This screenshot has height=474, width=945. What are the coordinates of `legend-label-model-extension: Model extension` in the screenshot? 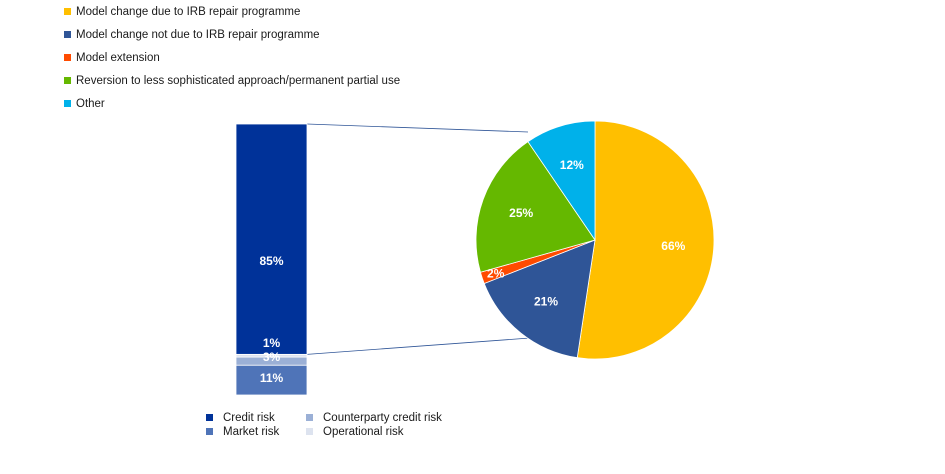 It's located at (118, 58).